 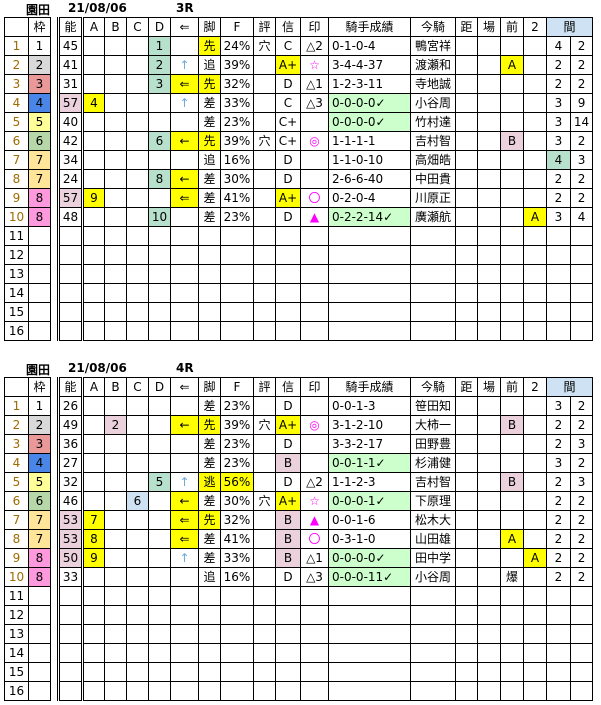 What do you see at coordinates (70, 444) in the screenshot?
I see `noh-cell: 36` at bounding box center [70, 444].